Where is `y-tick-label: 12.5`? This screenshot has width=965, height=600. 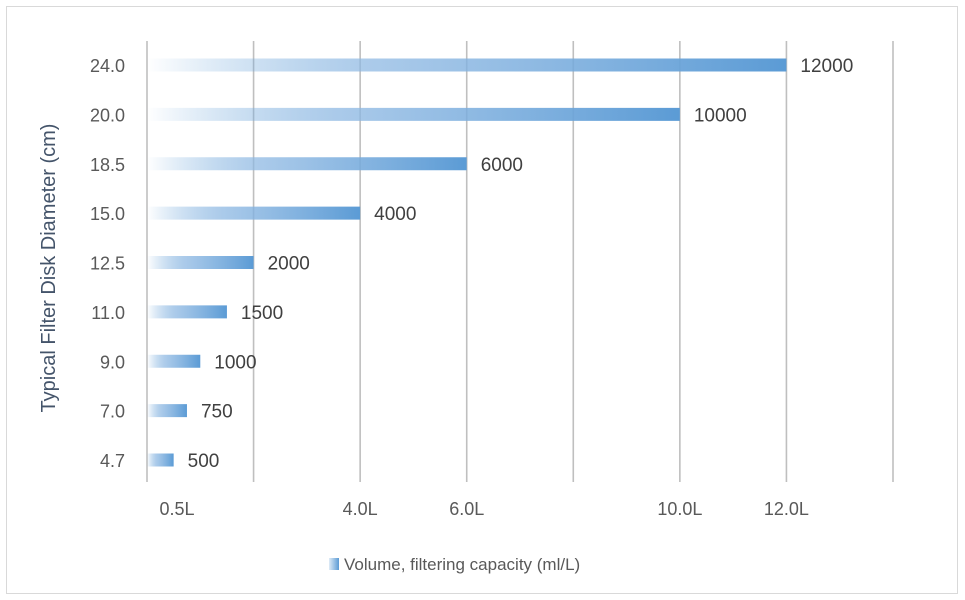 y-tick-label: 12.5 is located at coordinates (107, 264).